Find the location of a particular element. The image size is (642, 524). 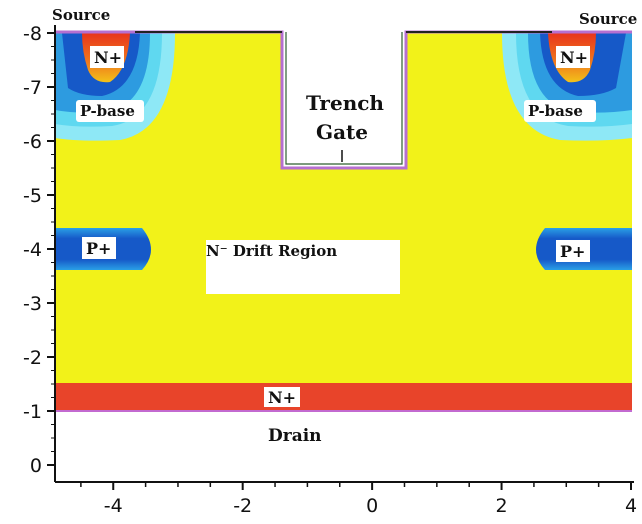

y-tick-label: -6 is located at coordinates (32, 142).